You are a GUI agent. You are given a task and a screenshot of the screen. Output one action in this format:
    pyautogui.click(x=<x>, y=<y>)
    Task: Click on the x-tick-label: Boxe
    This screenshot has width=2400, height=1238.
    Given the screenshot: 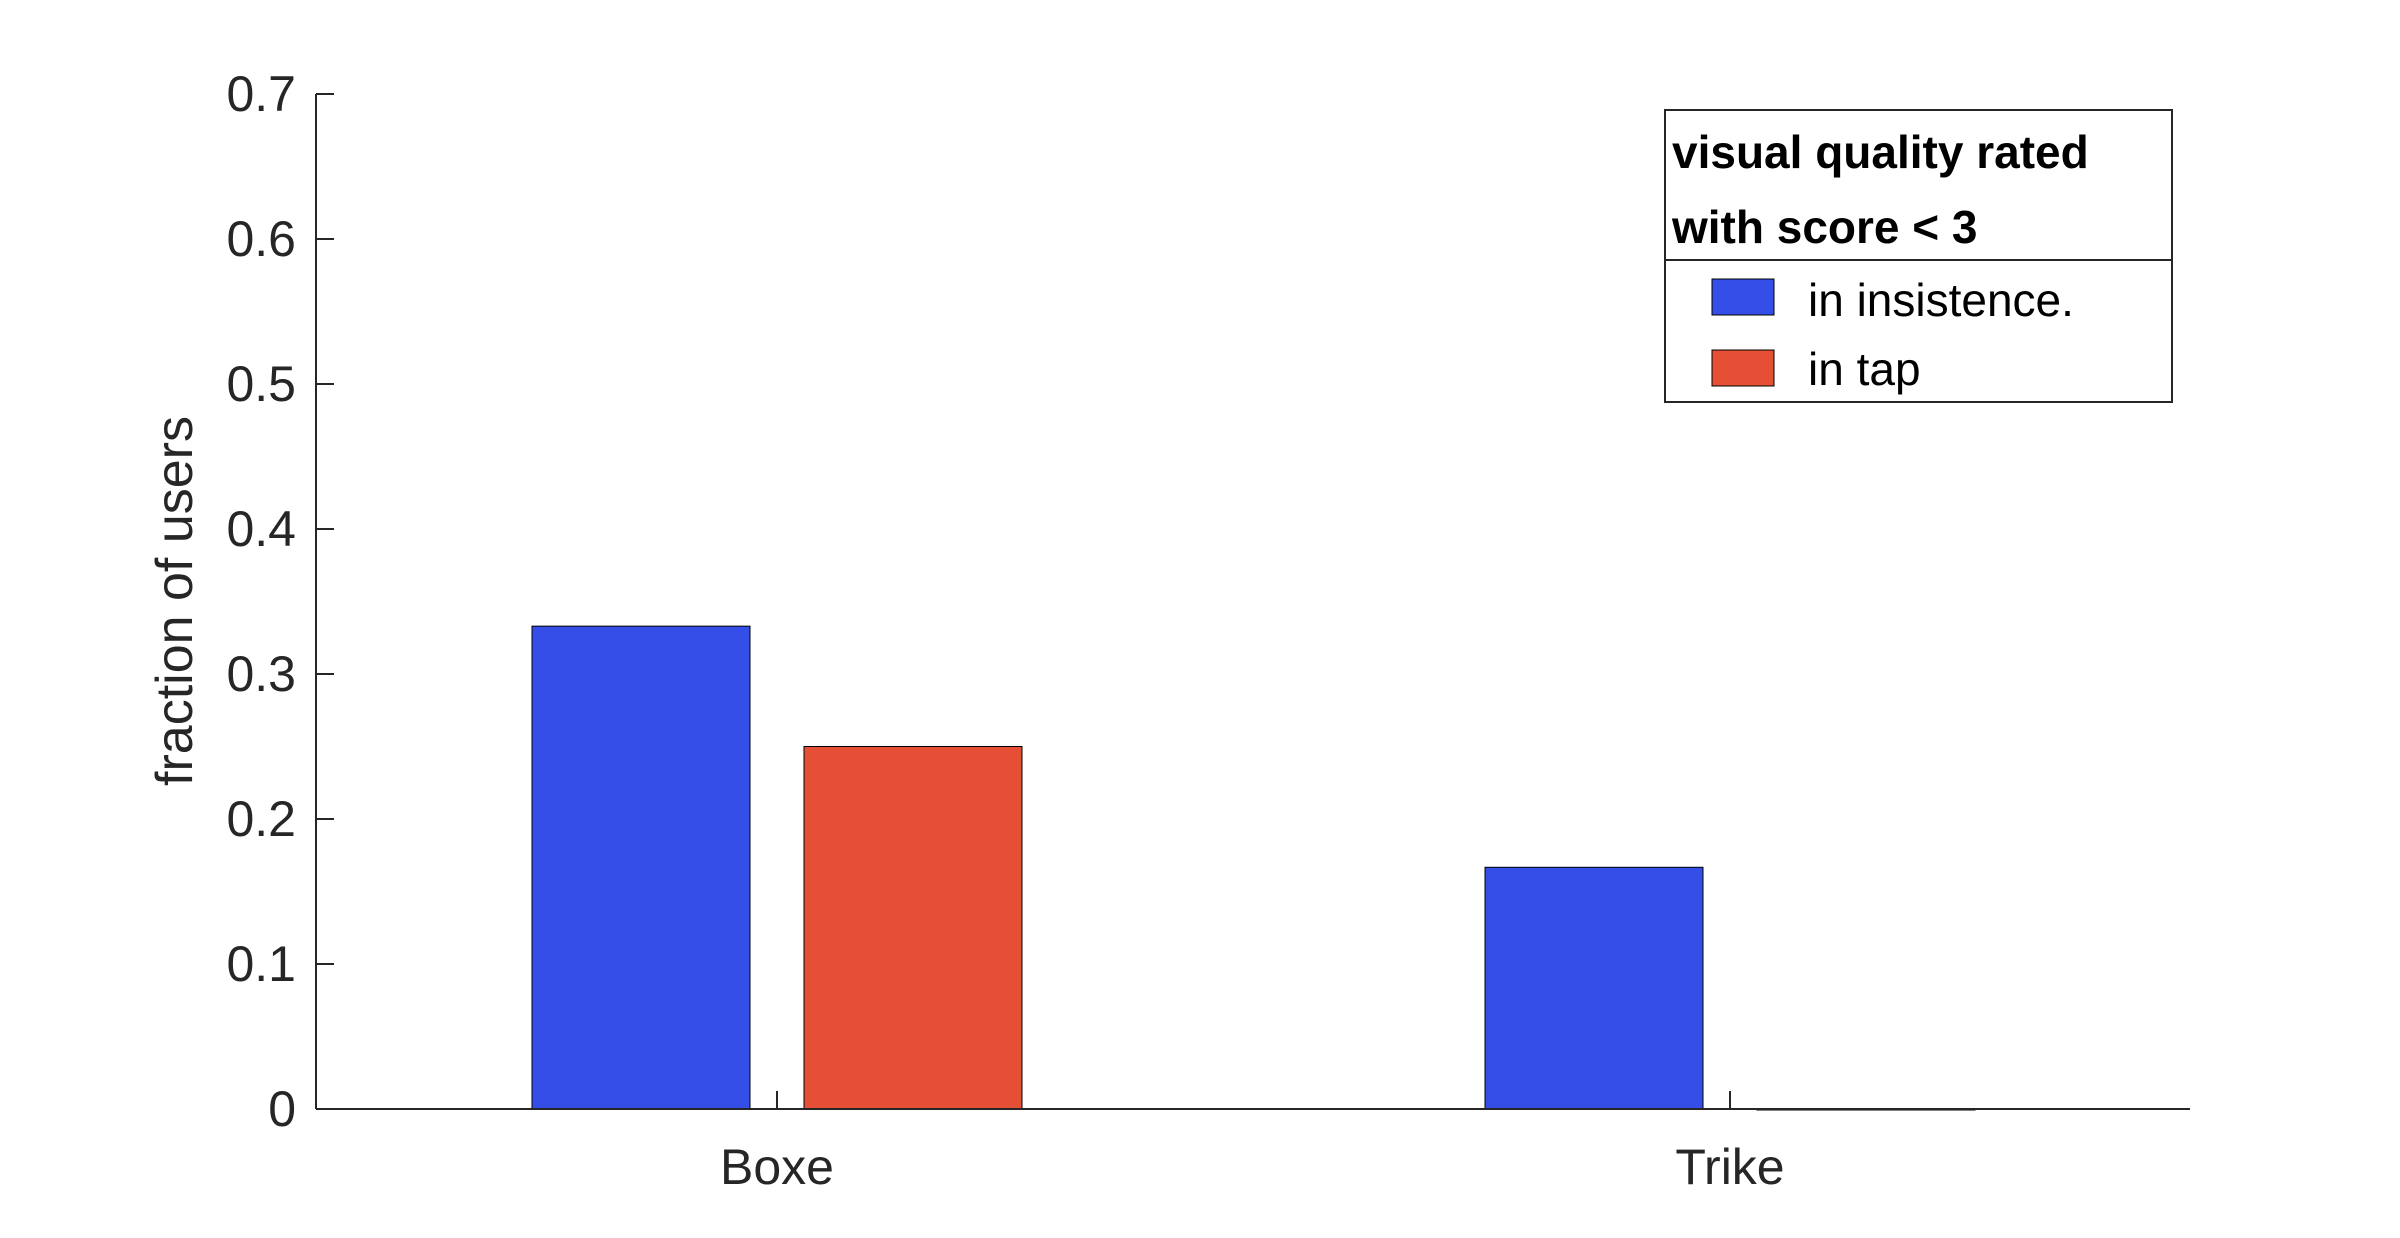 What is the action you would take?
    pyautogui.click(x=777, y=1167)
    